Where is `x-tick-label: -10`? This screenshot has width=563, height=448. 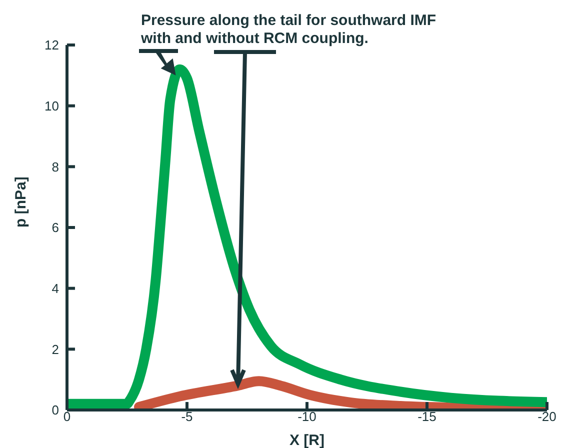
x-tick-label: -10 is located at coordinates (307, 416).